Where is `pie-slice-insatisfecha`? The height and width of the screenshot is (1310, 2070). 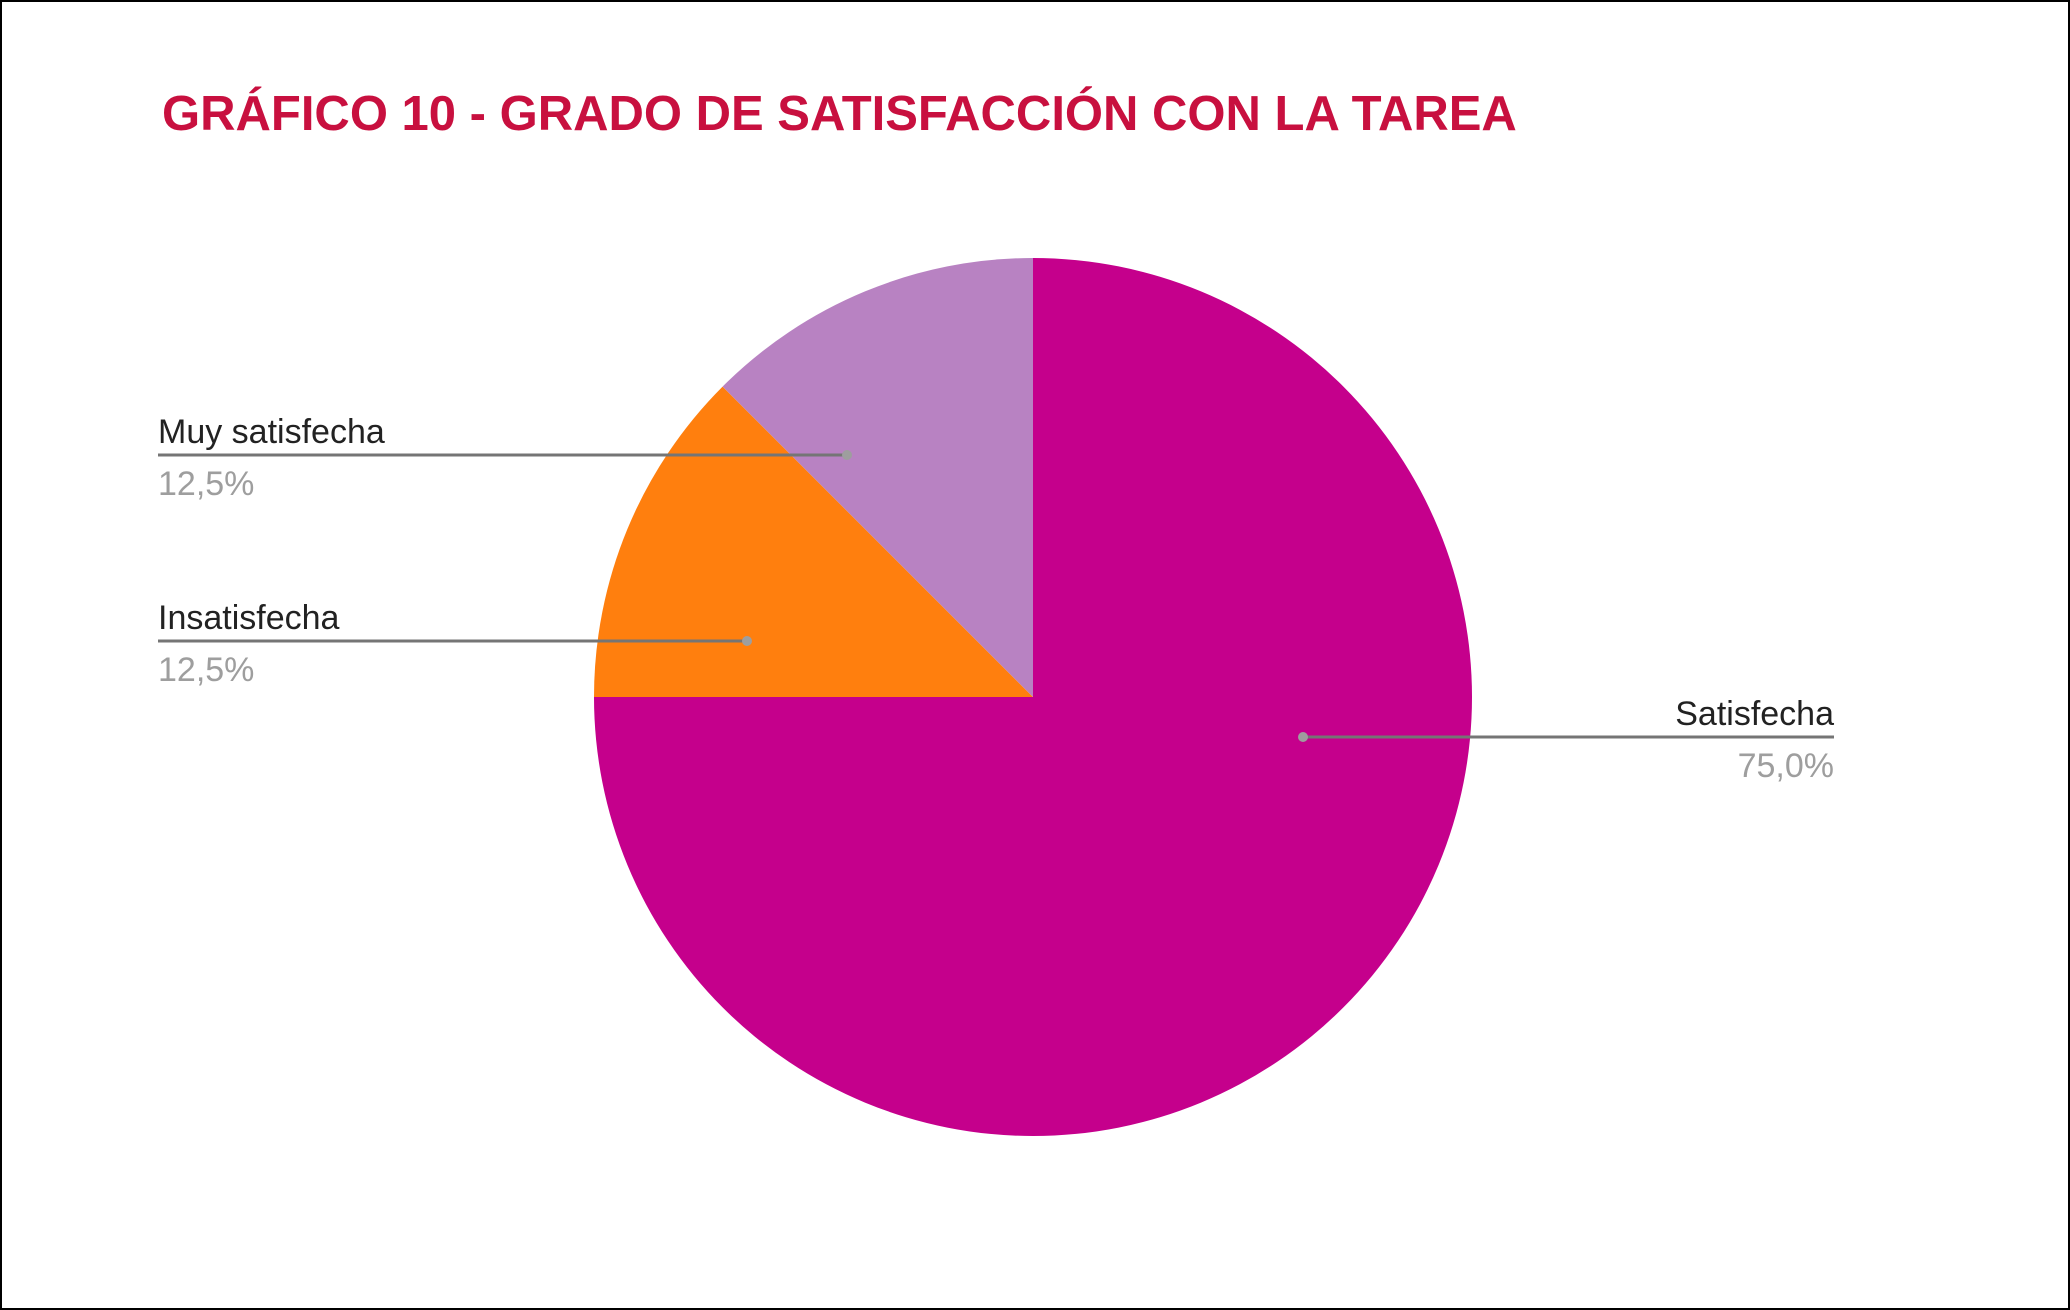 pie-slice-insatisfecha is located at coordinates (813, 541).